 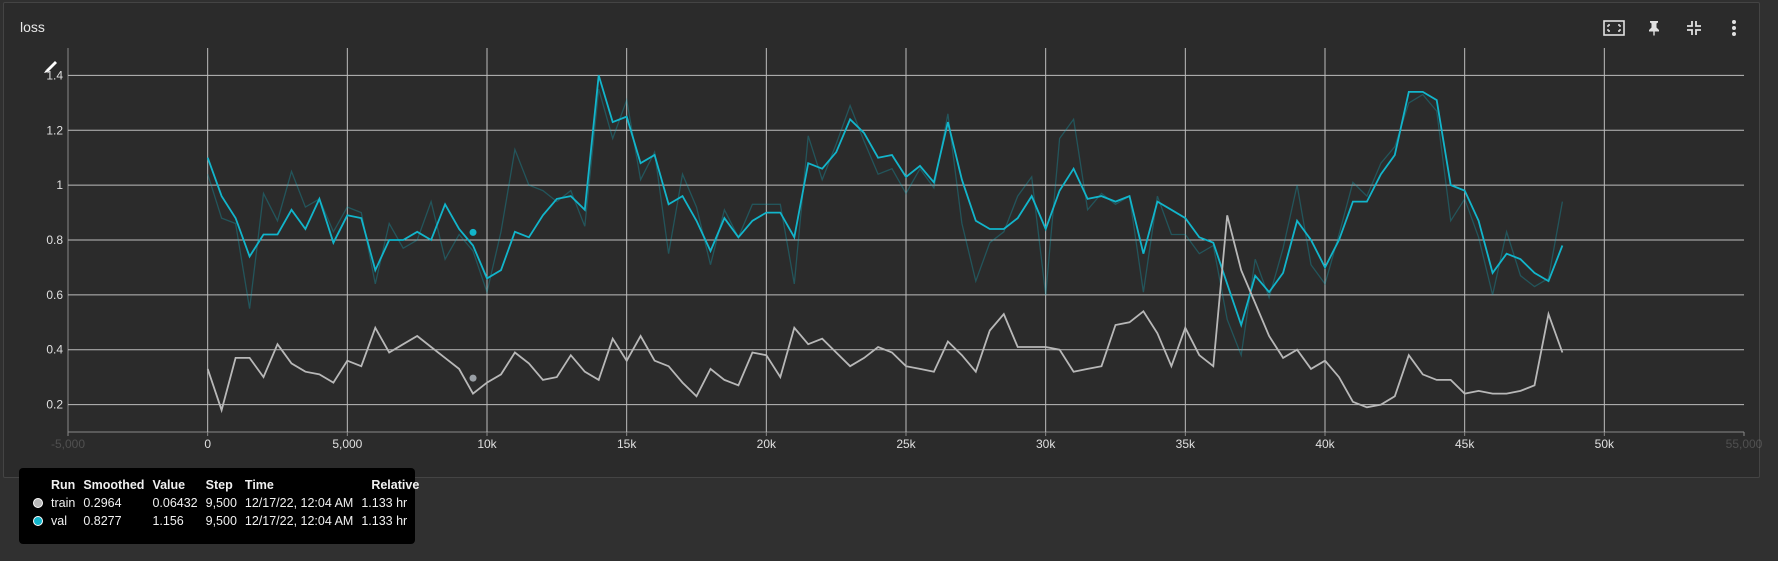 I want to click on tooltip-smoothed: 0.2964, so click(x=102, y=503).